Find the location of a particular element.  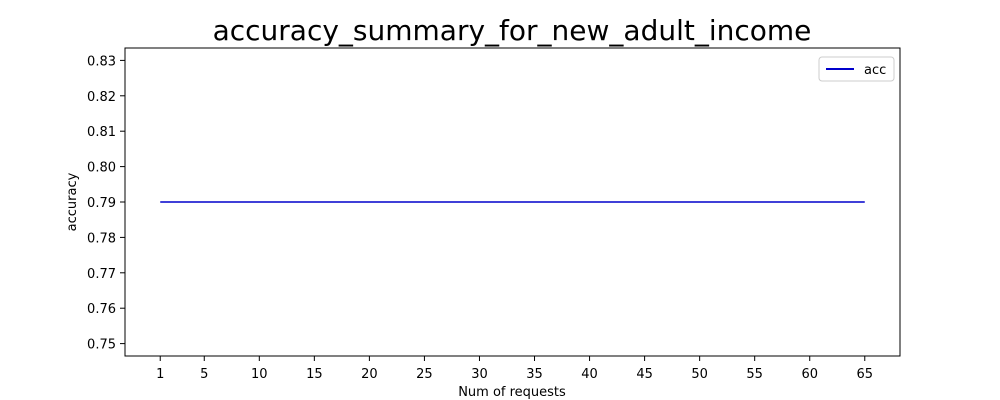

y-tick-label: 0.80 is located at coordinates (101, 168).